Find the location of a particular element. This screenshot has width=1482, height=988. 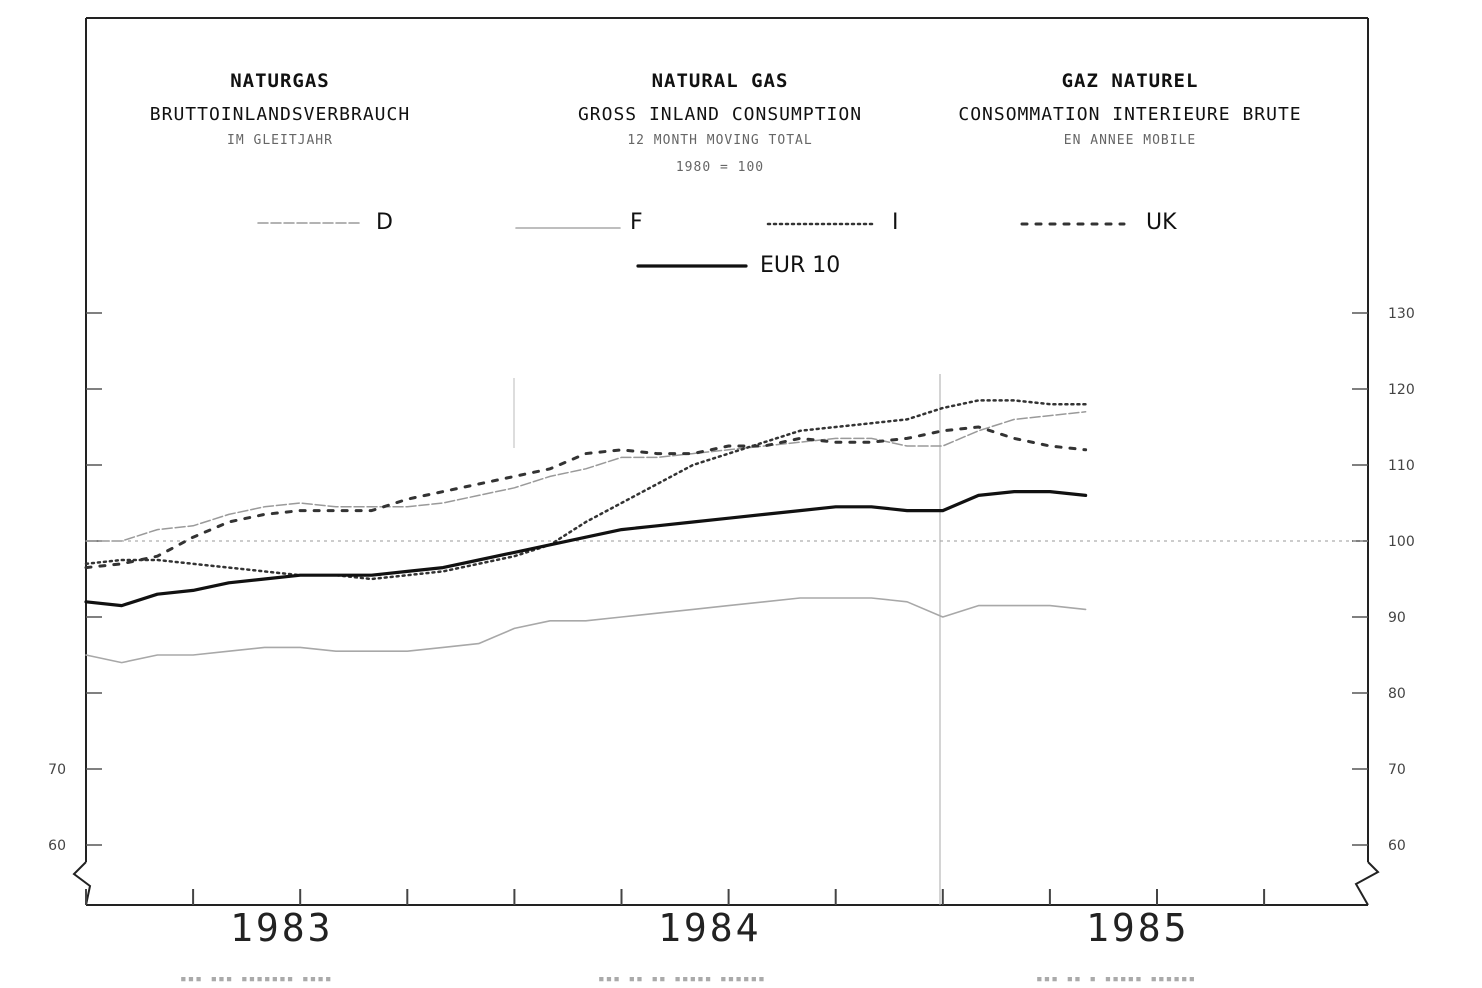

axis-break-left is located at coordinates (82, 883).